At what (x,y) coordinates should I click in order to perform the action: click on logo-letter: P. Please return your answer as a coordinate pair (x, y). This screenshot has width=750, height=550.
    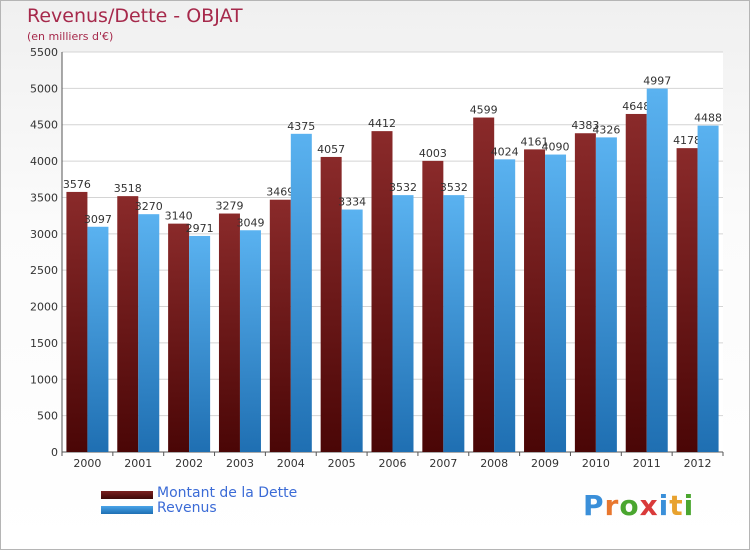
    Looking at the image, I should click on (594, 505).